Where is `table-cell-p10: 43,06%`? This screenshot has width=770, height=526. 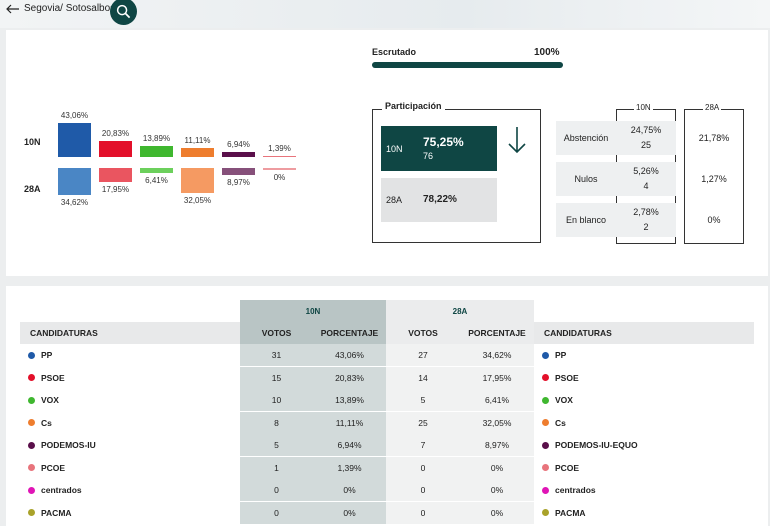 table-cell-p10: 43,06% is located at coordinates (349, 355).